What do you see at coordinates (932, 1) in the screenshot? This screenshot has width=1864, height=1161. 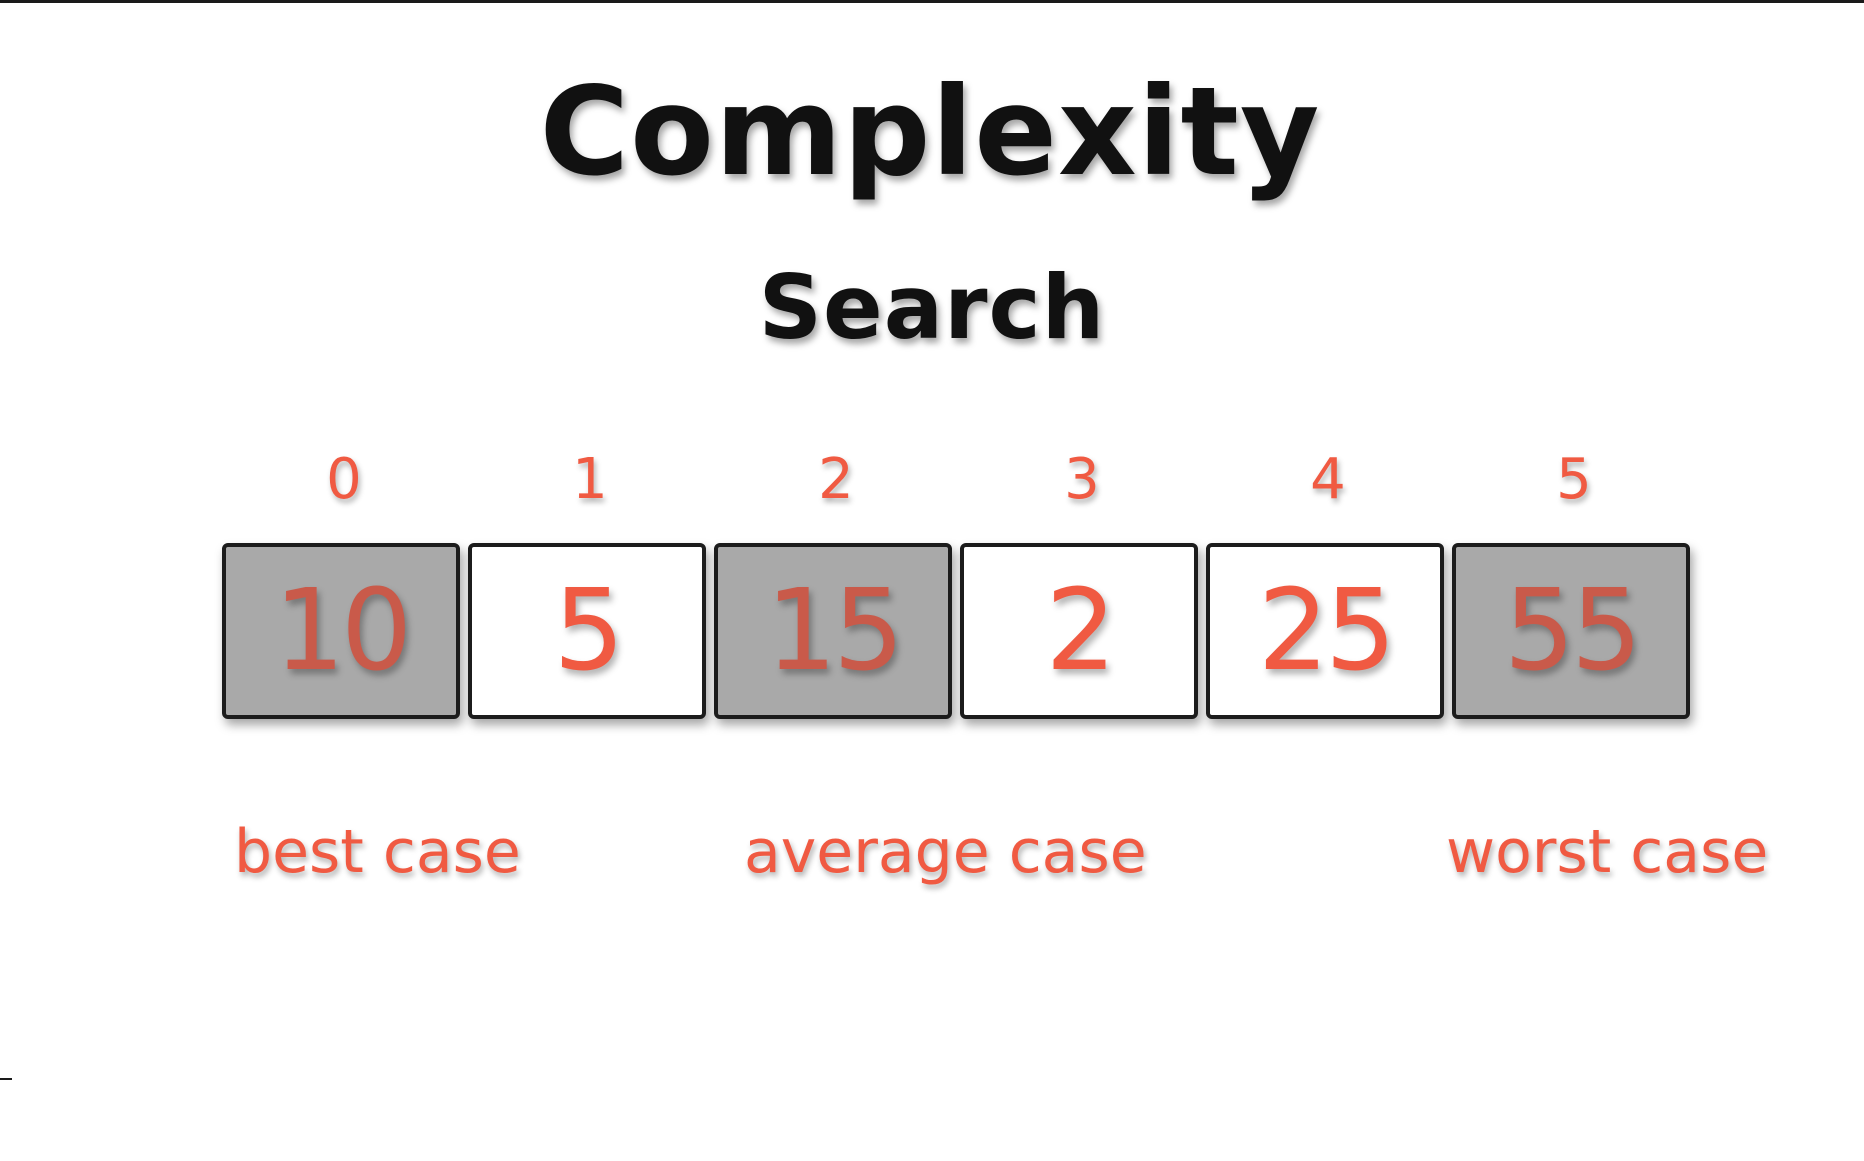 I see `top-border` at bounding box center [932, 1].